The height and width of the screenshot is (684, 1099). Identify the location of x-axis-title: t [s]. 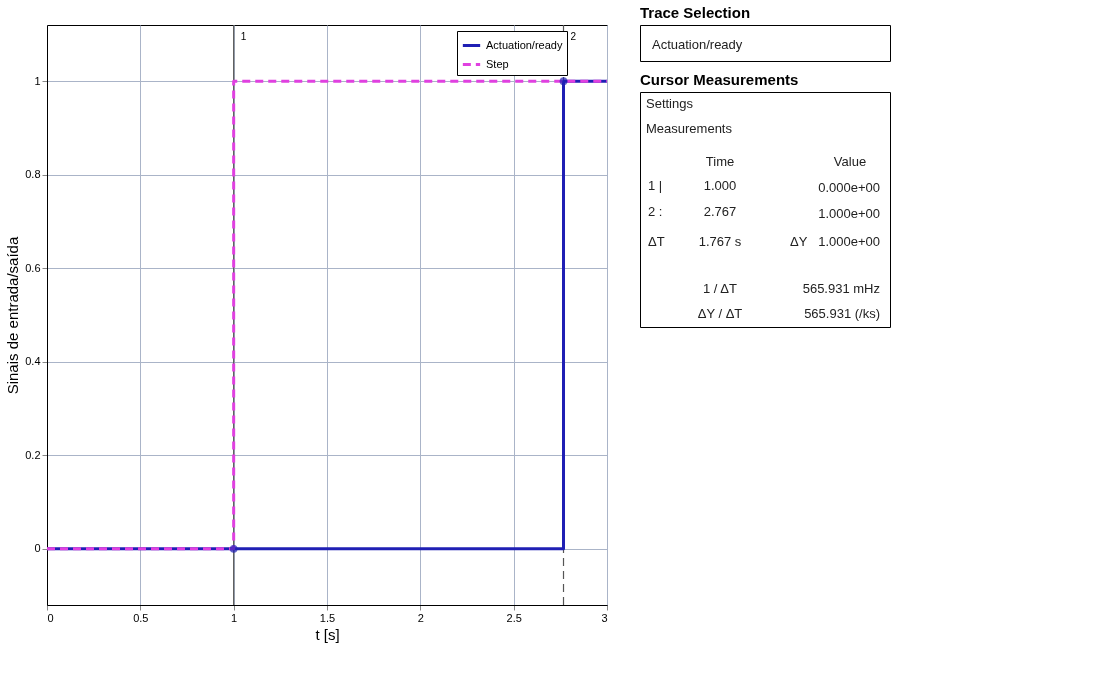
(327, 634).